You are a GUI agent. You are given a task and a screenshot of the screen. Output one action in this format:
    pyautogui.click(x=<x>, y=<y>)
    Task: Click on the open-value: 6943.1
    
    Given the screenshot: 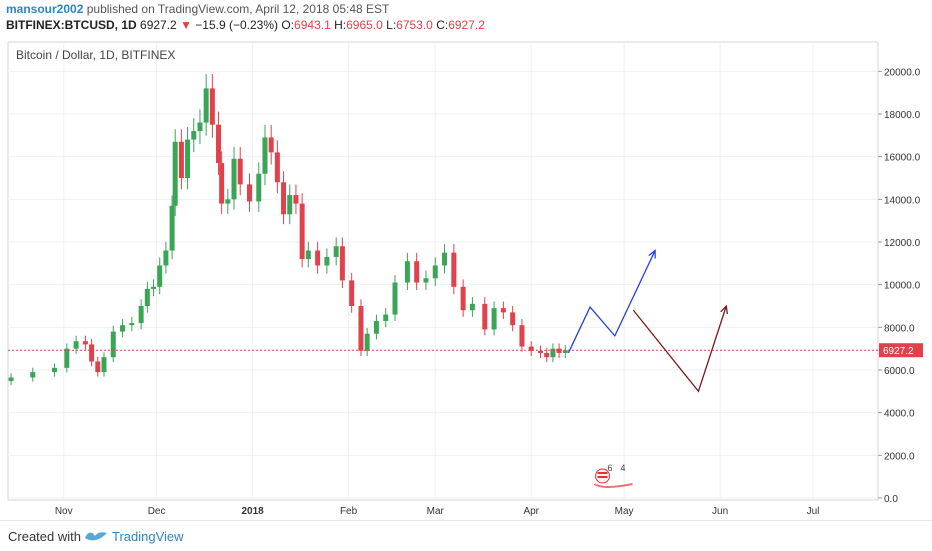 What is the action you would take?
    pyautogui.click(x=312, y=25)
    